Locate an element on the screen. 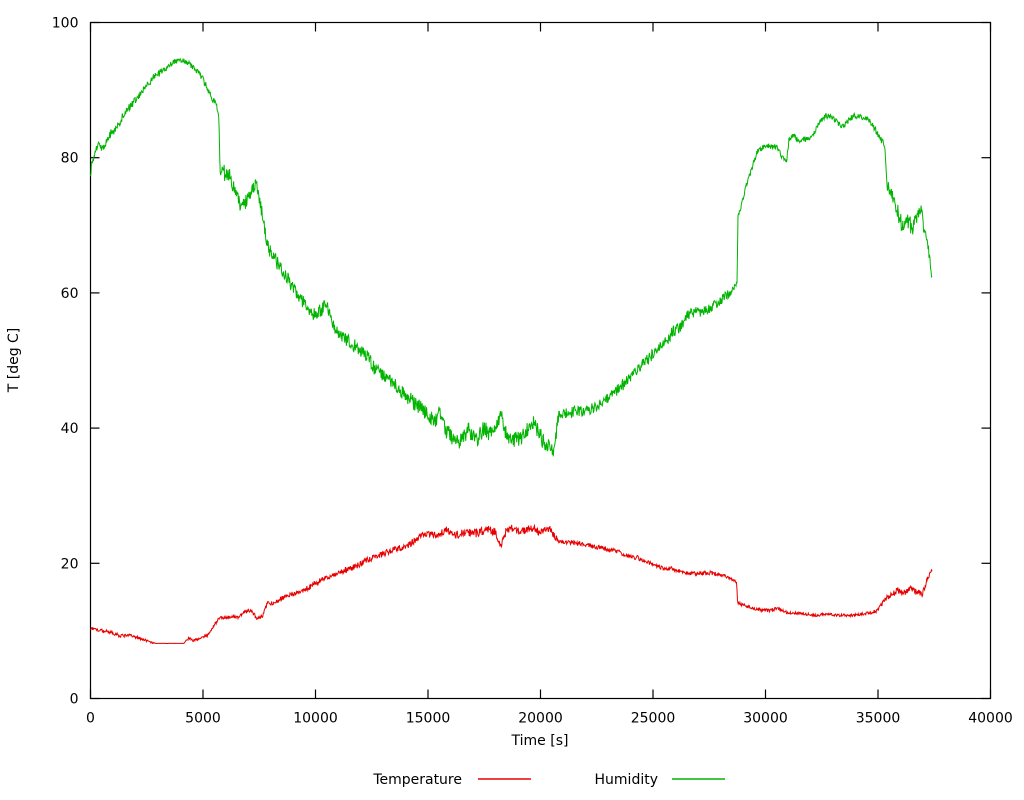 The height and width of the screenshot is (800, 1024). x-tick-label: 40000 is located at coordinates (990, 719).